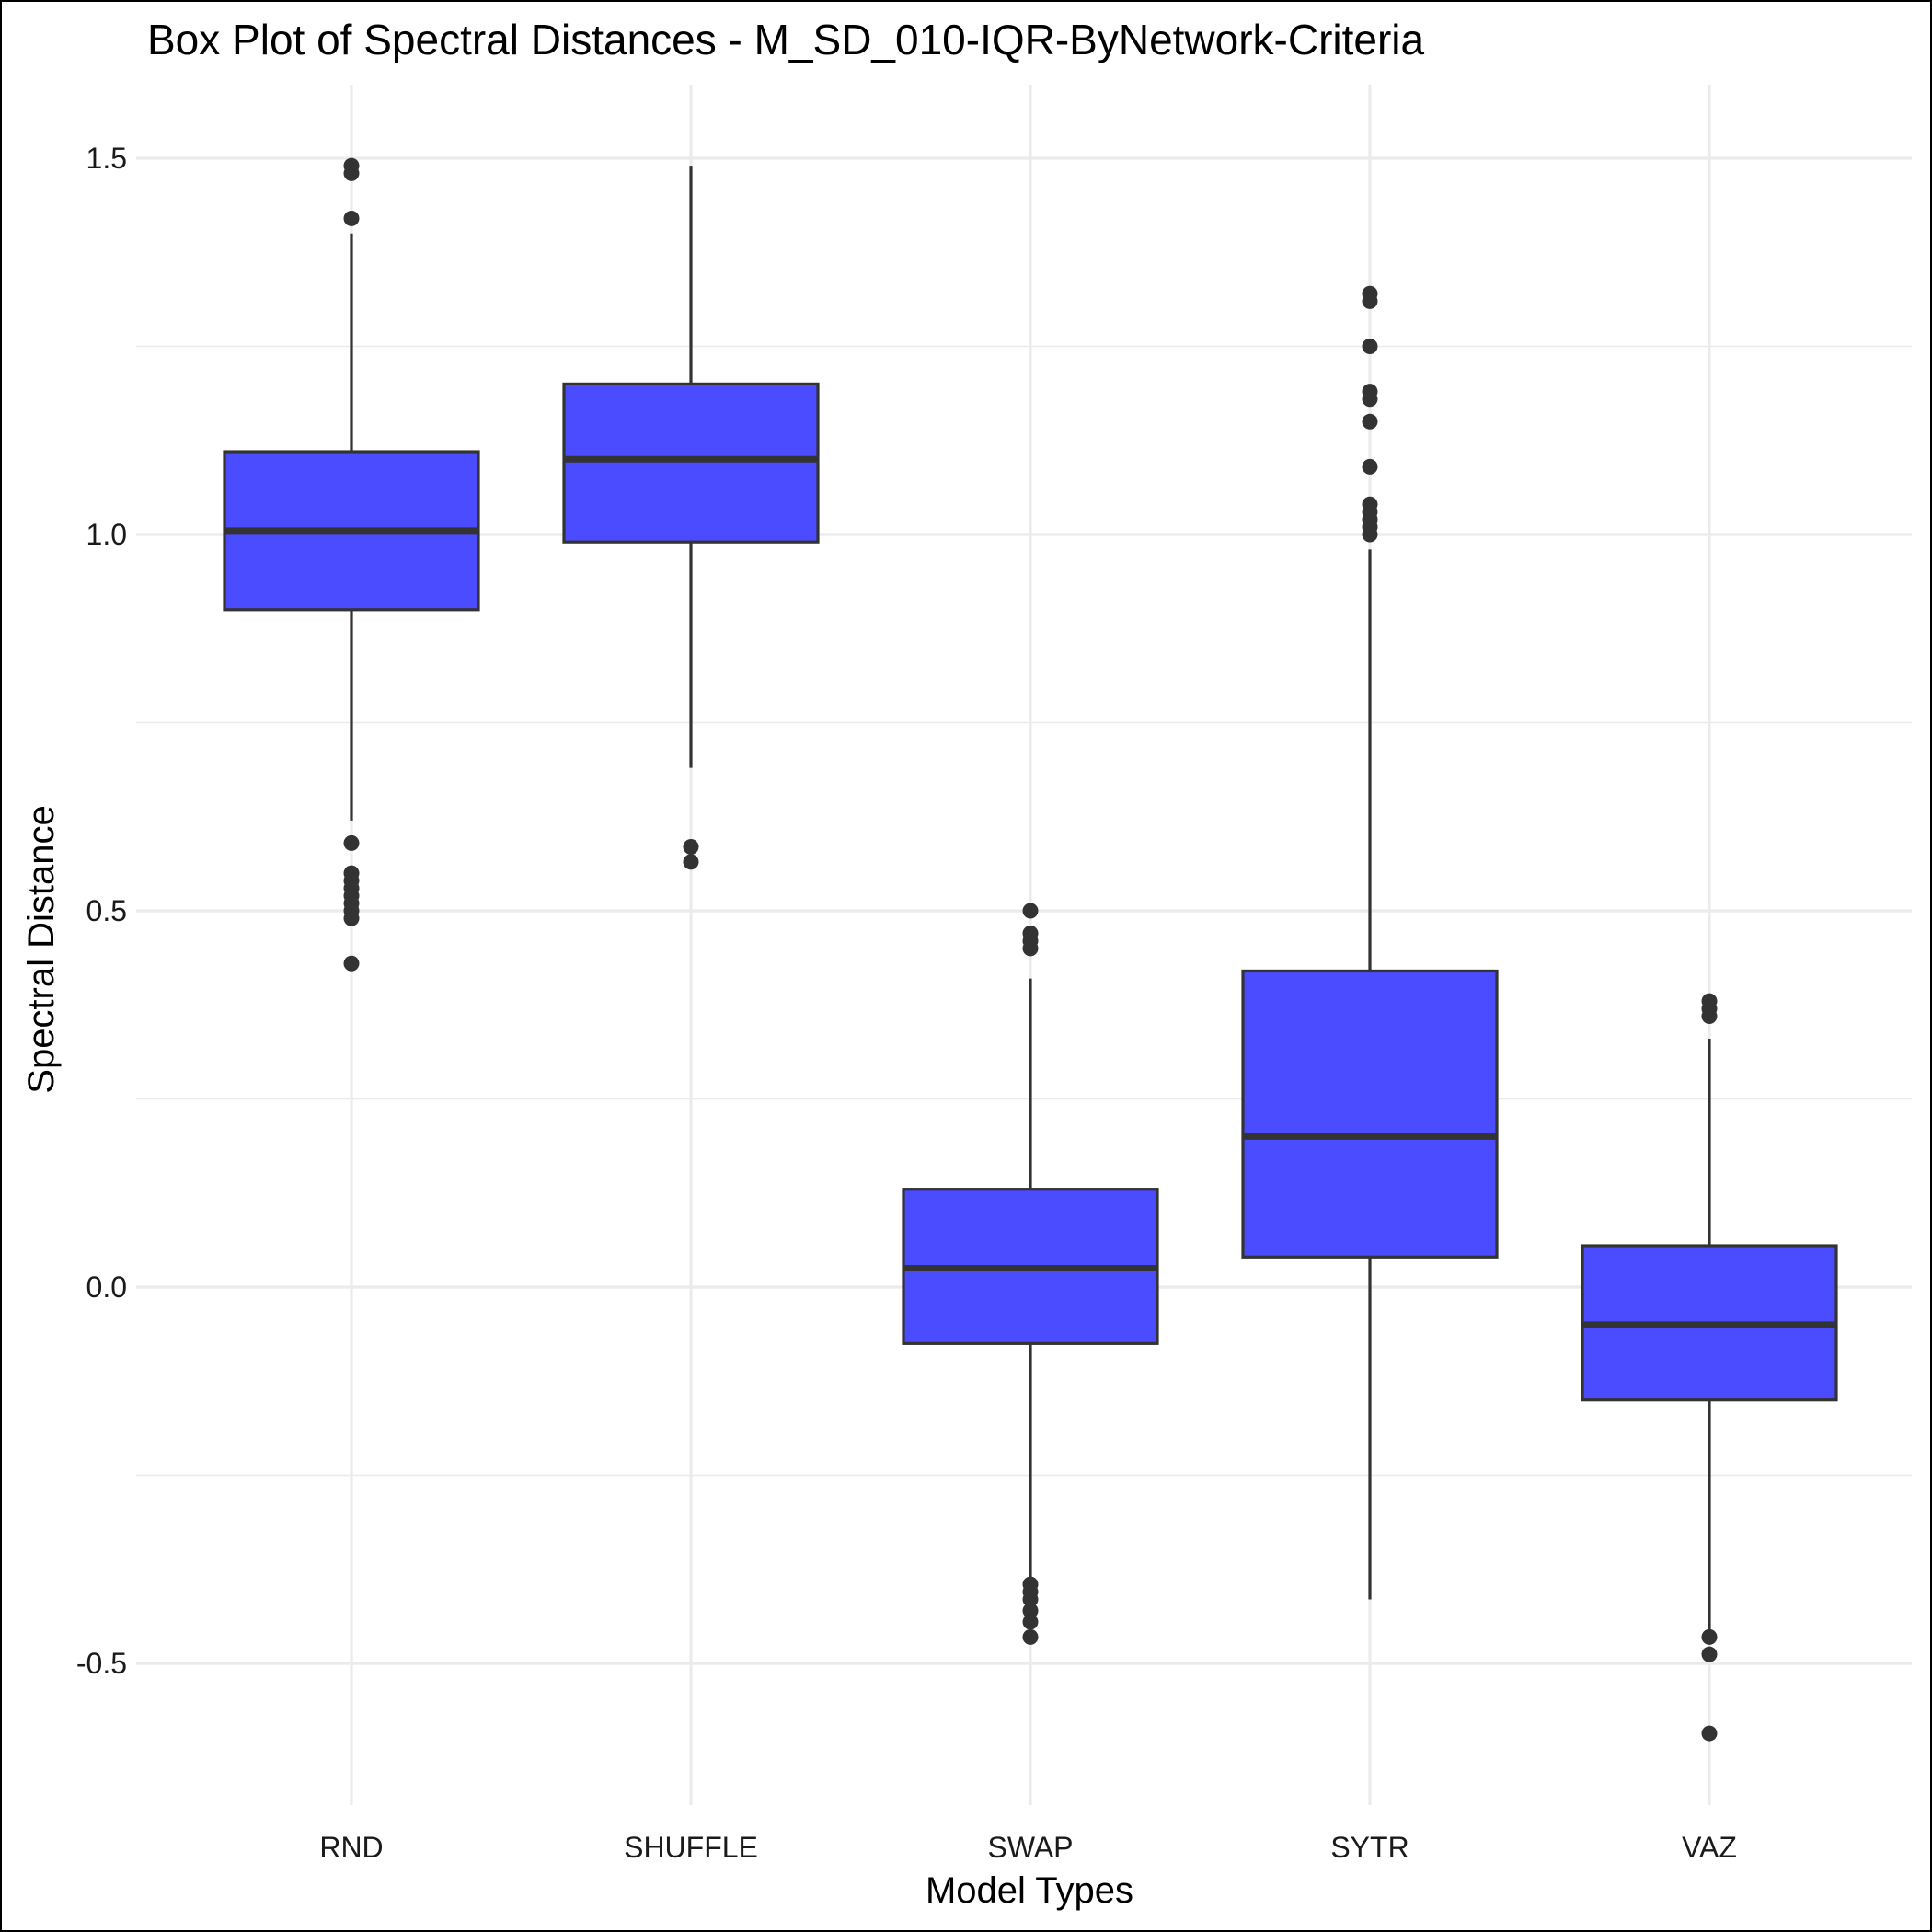  I want to click on y-tick-label: 1.5, so click(106, 158).